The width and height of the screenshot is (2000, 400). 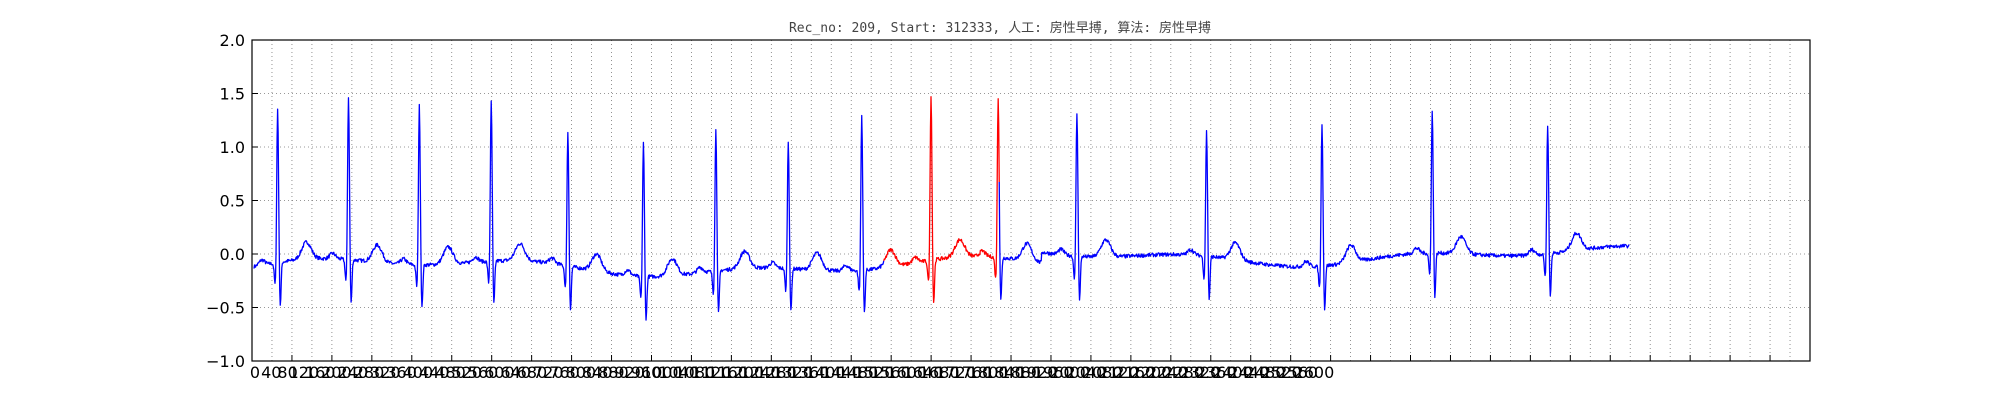 I want to click on x-tick-label: 1160, so click(x=727, y=372).